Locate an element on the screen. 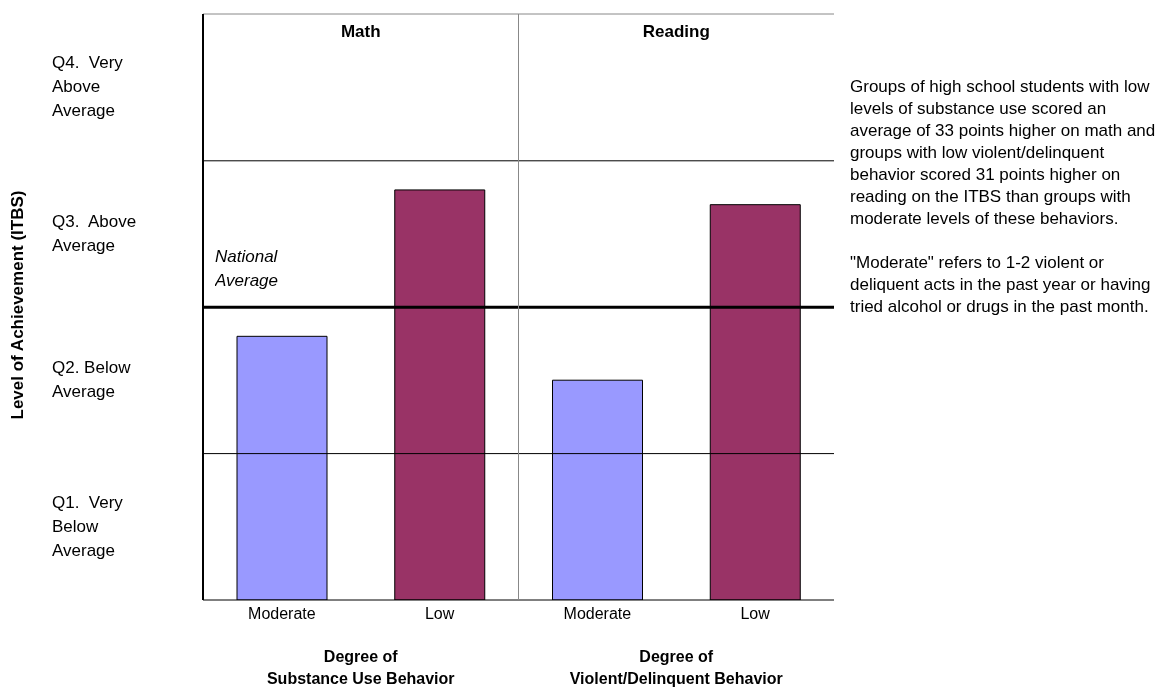 Image resolution: width=1175 pixels, height=691 pixels. text: Q4. Very Above Average is located at coordinates (88, 87).